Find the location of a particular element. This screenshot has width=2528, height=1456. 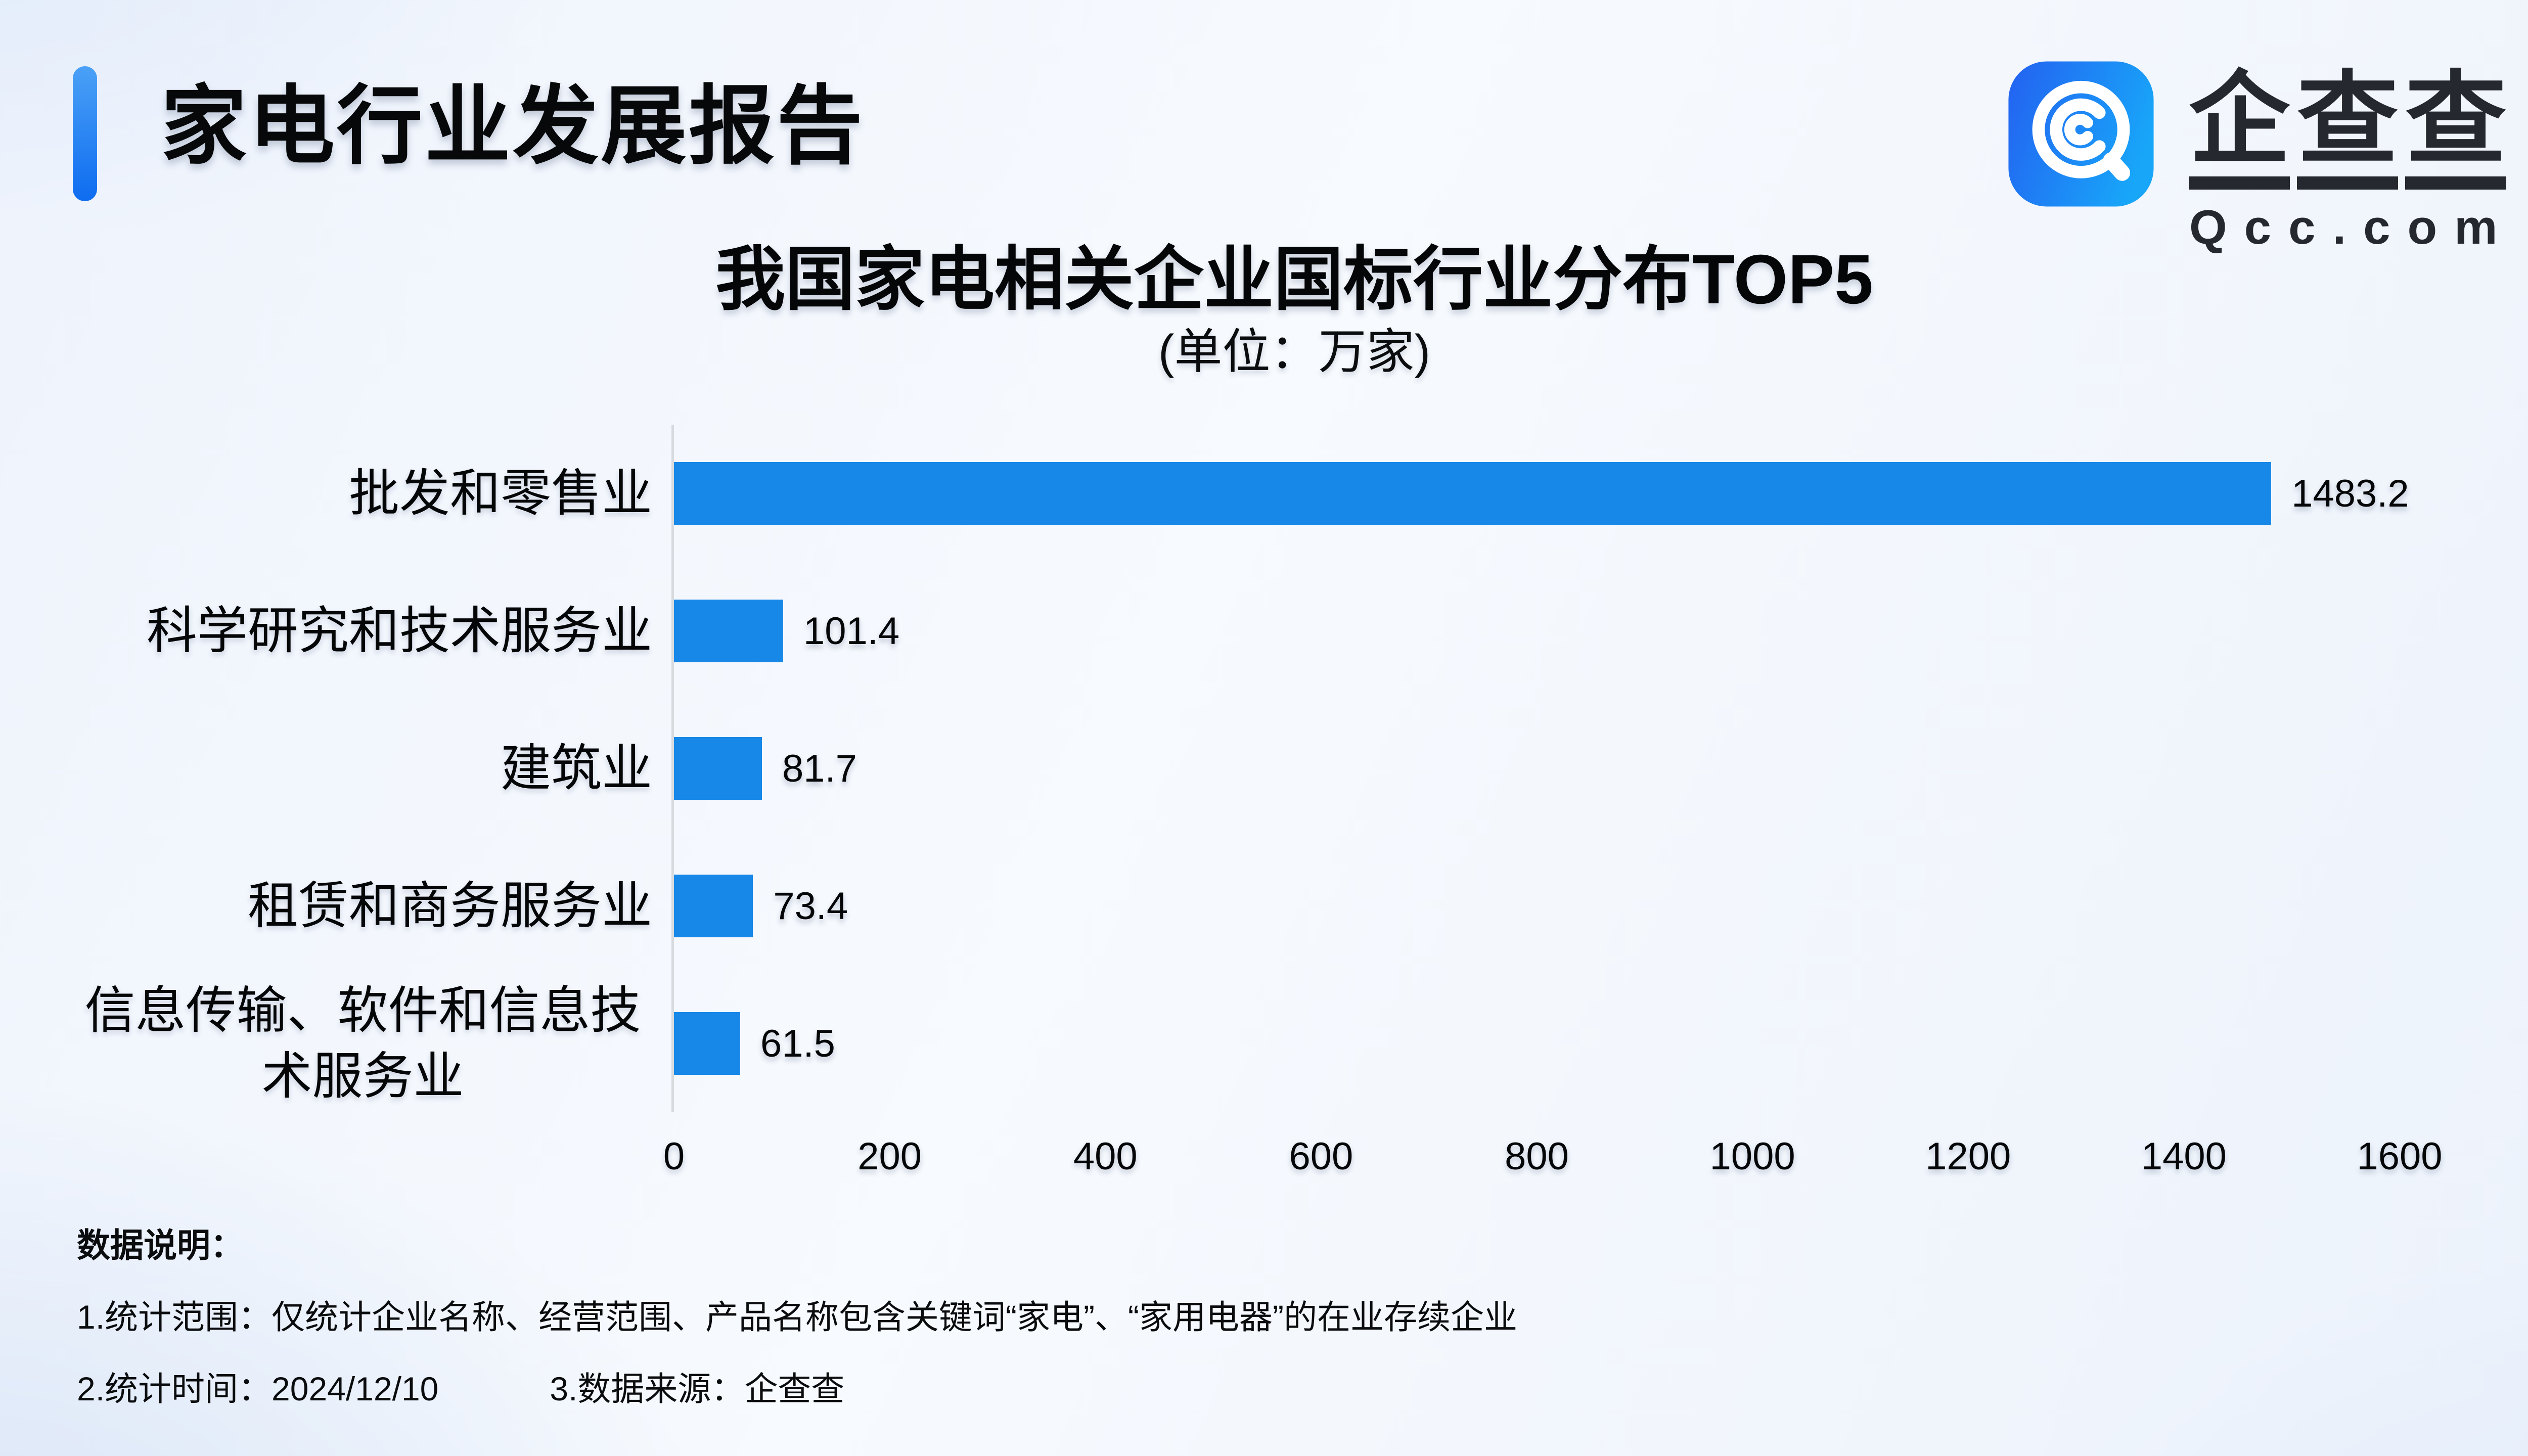

x-axis-tick: 600 is located at coordinates (1321, 1156).